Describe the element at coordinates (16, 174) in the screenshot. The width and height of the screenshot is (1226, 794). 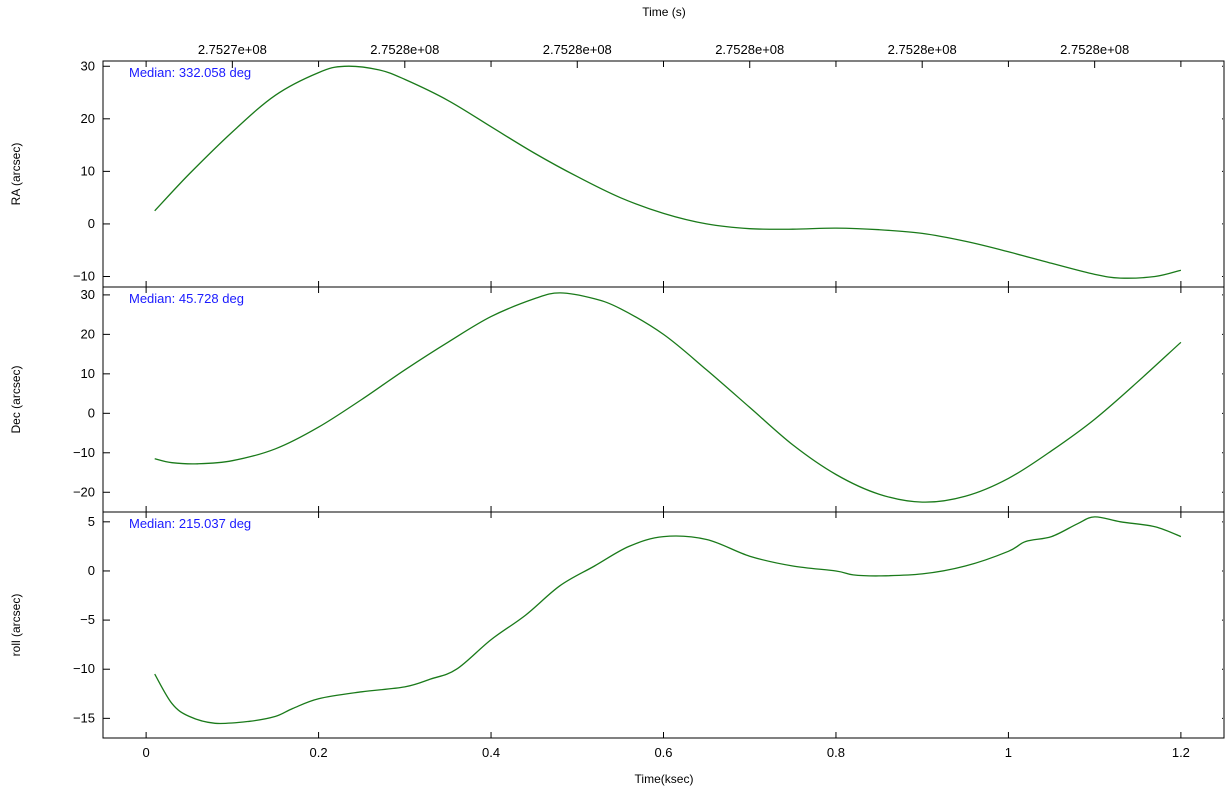
I see `y-axis-title-ra: RA (arcsec)` at that location.